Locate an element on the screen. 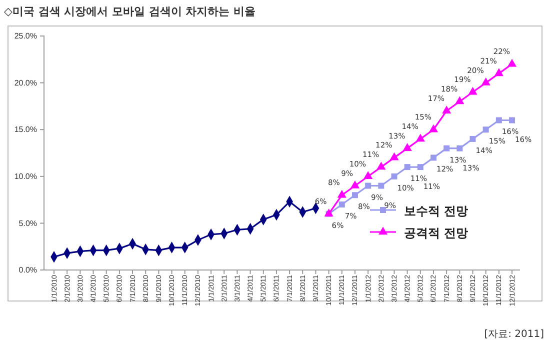 The image size is (550, 349). text: [자료: 2011] is located at coordinates (514, 334).